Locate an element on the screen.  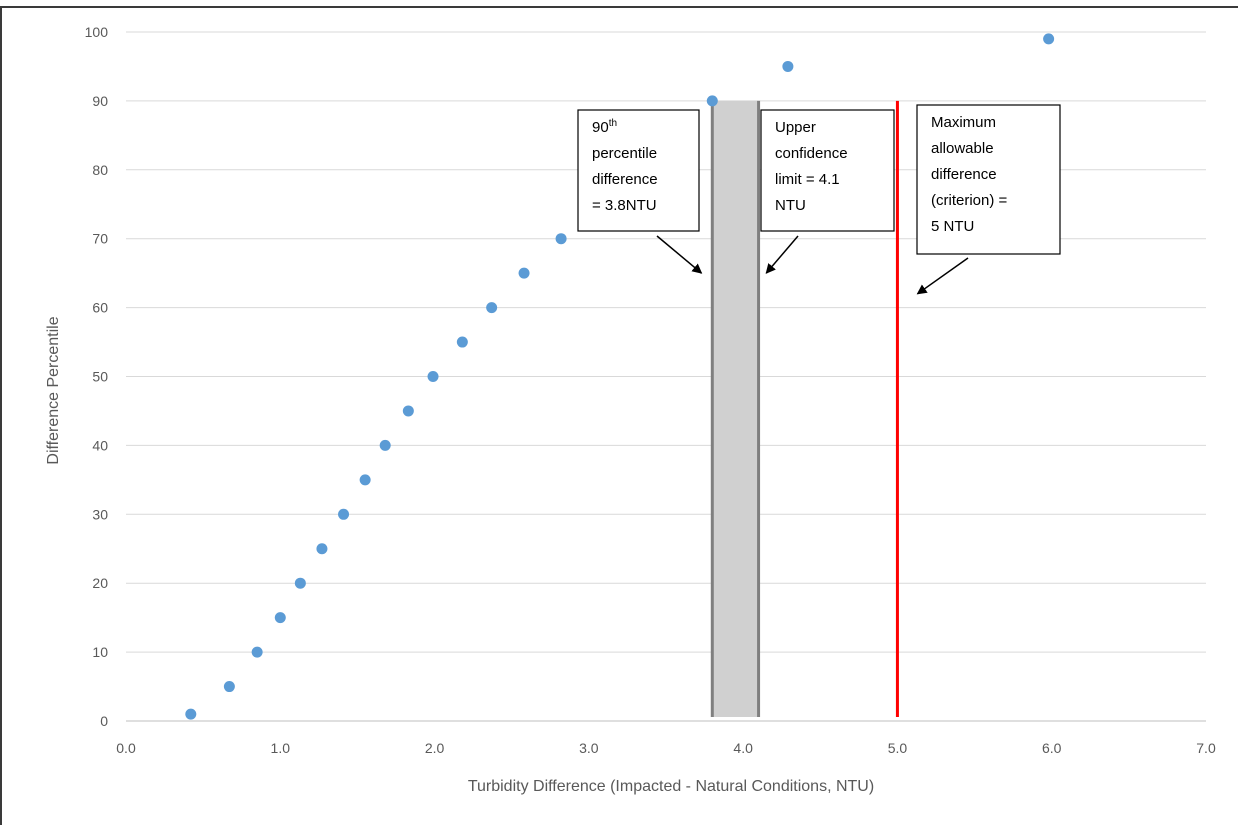
annotation-line: percentile is located at coordinates (624, 153).